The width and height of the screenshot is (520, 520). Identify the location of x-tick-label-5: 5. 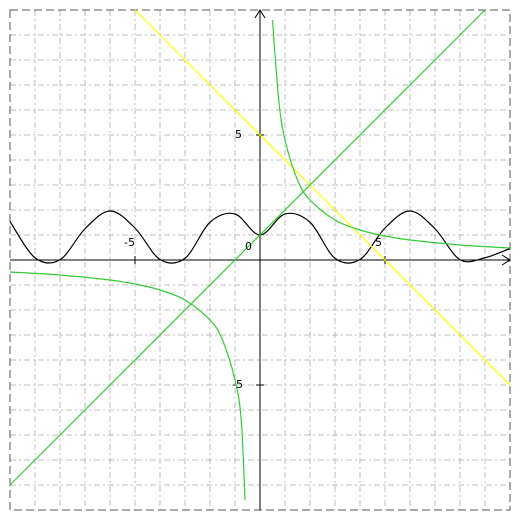
(378, 242).